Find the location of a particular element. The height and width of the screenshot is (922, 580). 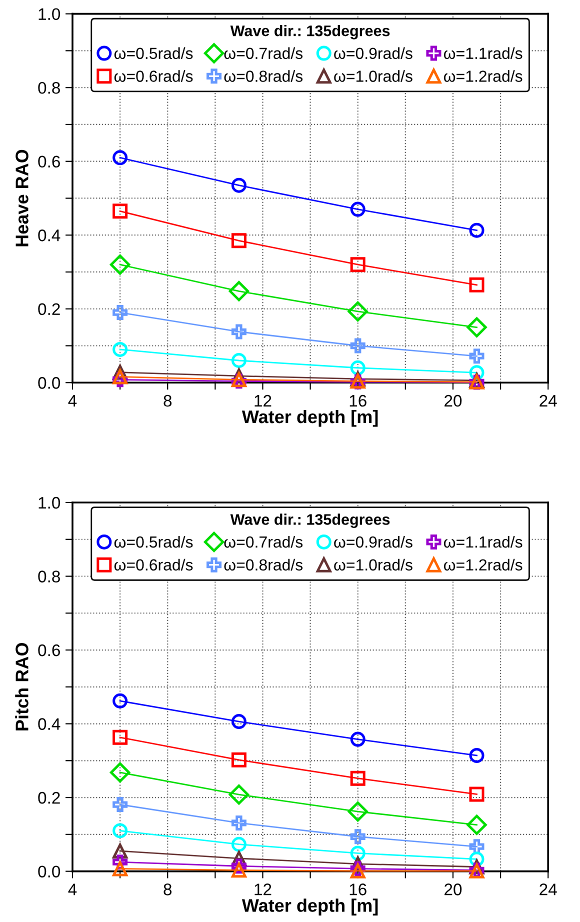

y-axis-title: Heave RAO is located at coordinates (22, 198).